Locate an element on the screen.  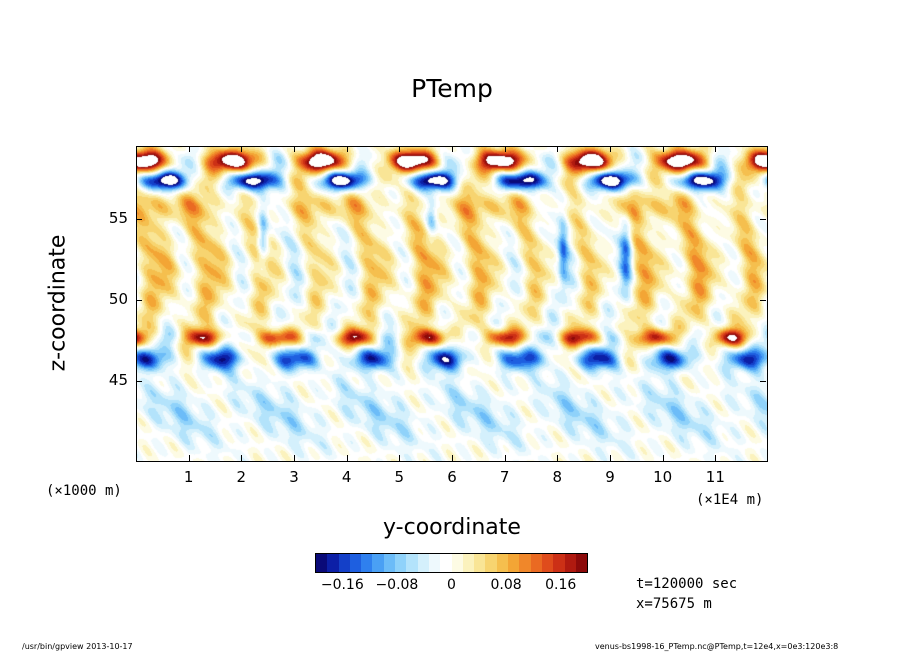
x-tick-label: 7 is located at coordinates (504, 477).